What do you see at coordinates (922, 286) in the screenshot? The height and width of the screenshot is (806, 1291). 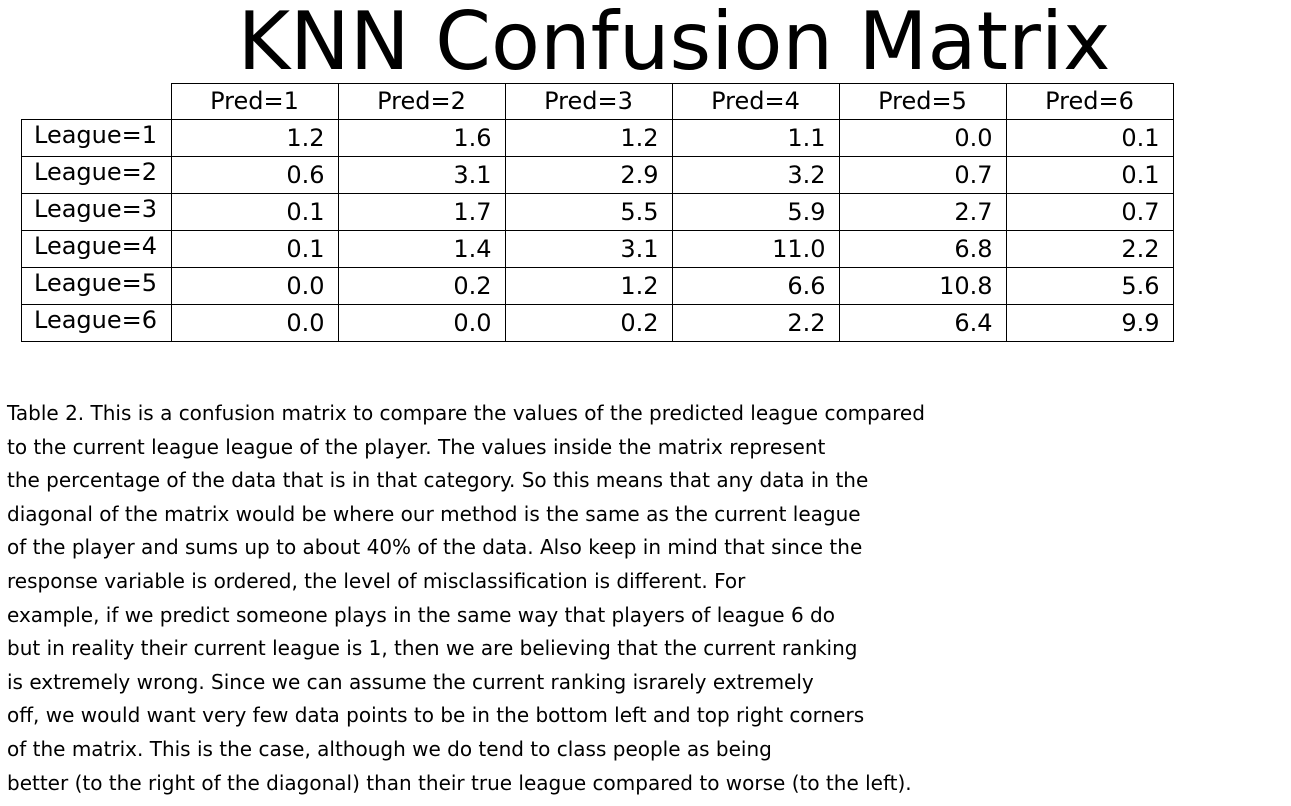 I see `table-cell: 10.8` at bounding box center [922, 286].